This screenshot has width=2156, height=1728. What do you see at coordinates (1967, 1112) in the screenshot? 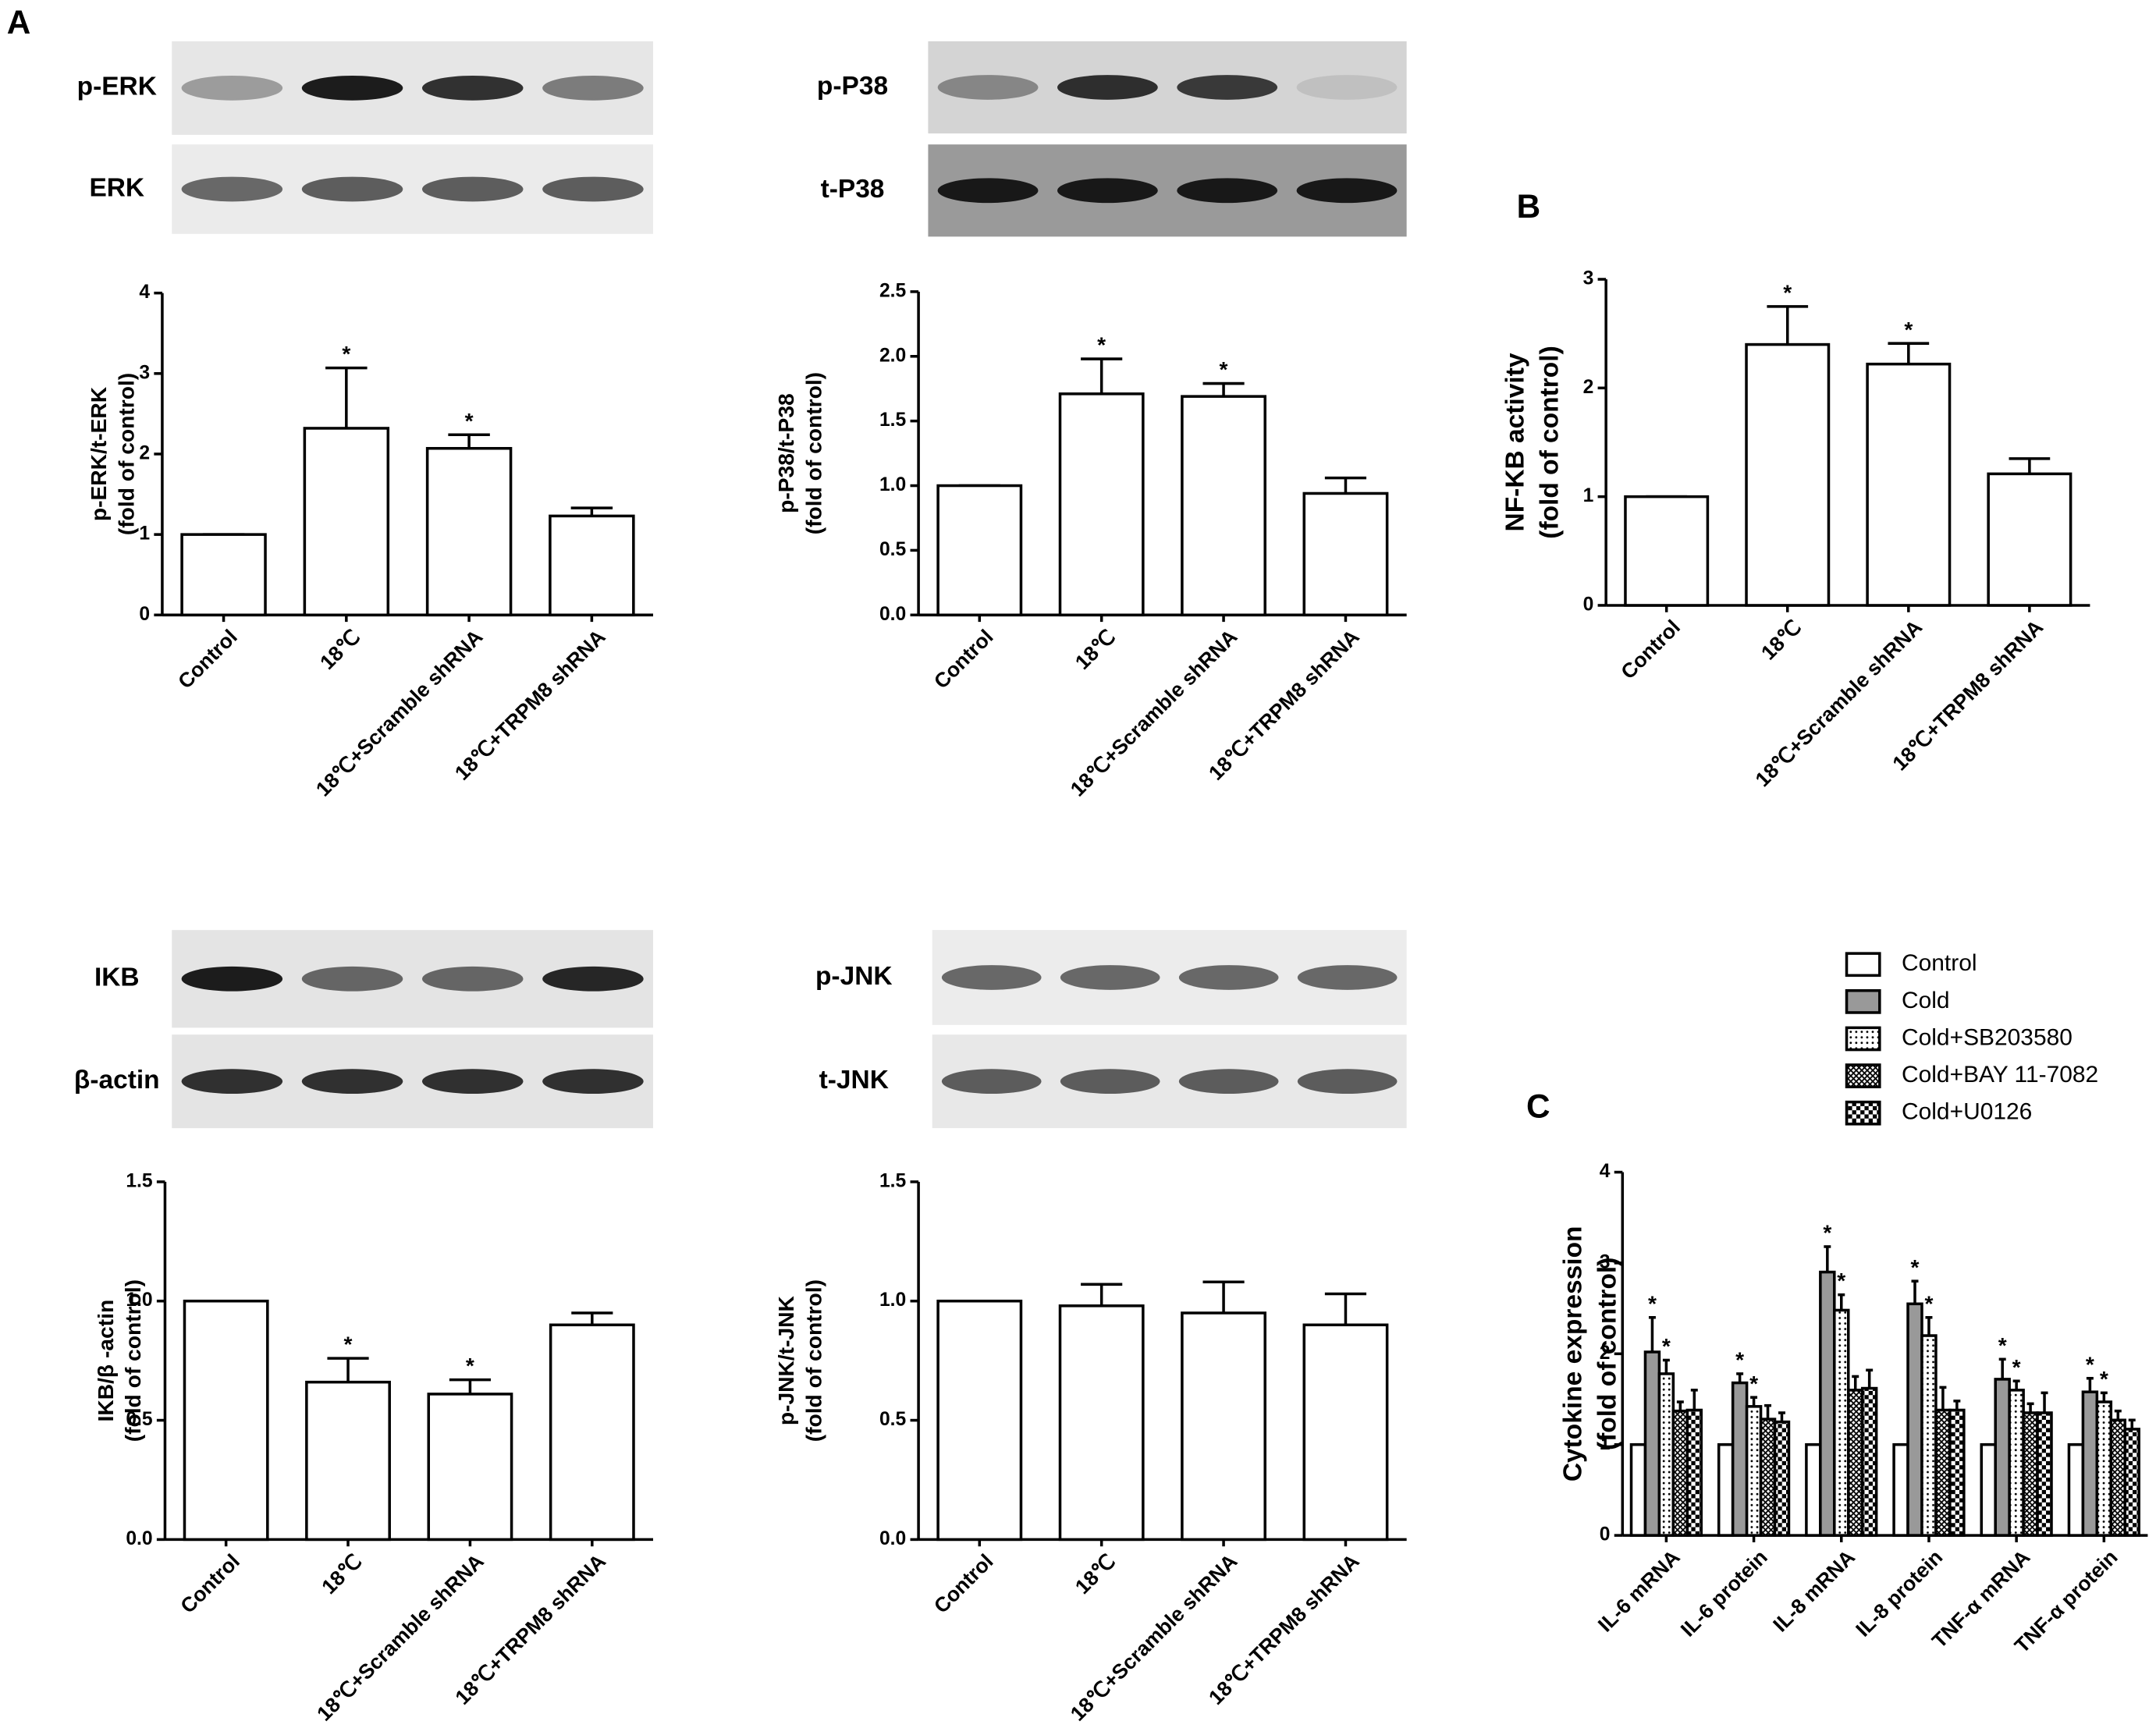
I see `legend-label: Cold+U0126` at bounding box center [1967, 1112].